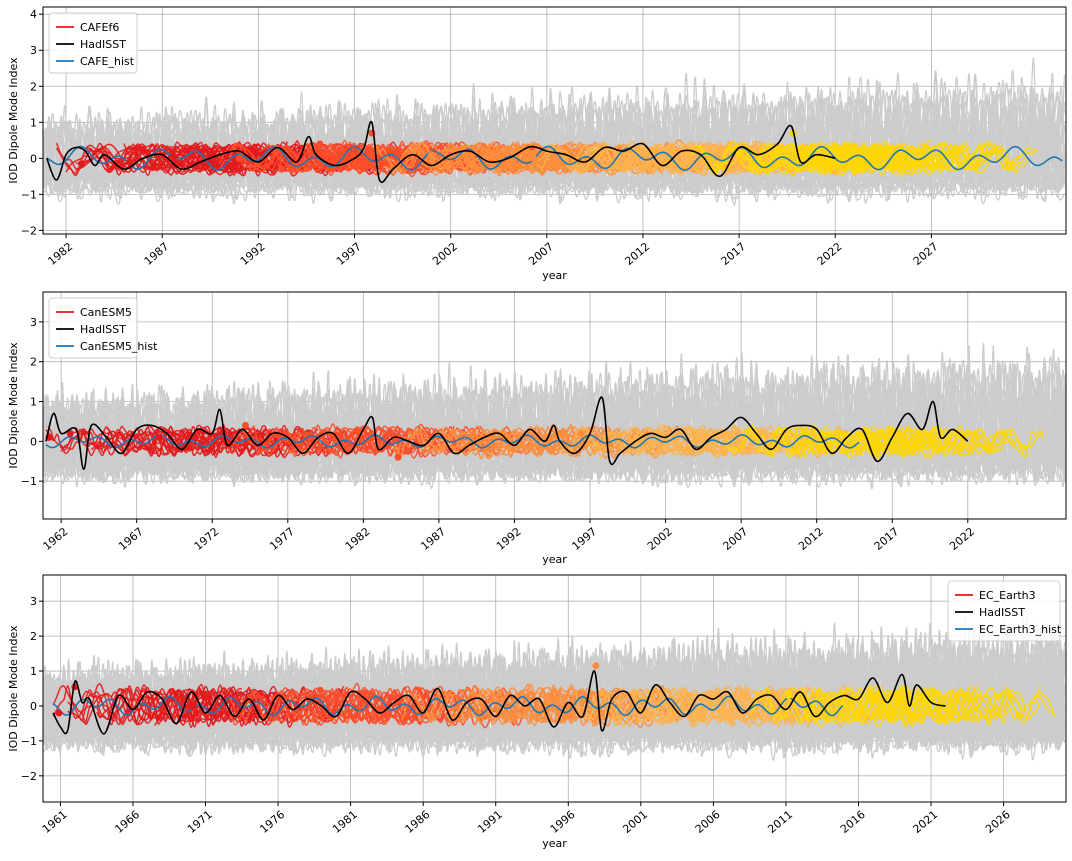 This screenshot has height=861, width=1072. I want to click on x-tick-label: 2026, so click(998, 822).